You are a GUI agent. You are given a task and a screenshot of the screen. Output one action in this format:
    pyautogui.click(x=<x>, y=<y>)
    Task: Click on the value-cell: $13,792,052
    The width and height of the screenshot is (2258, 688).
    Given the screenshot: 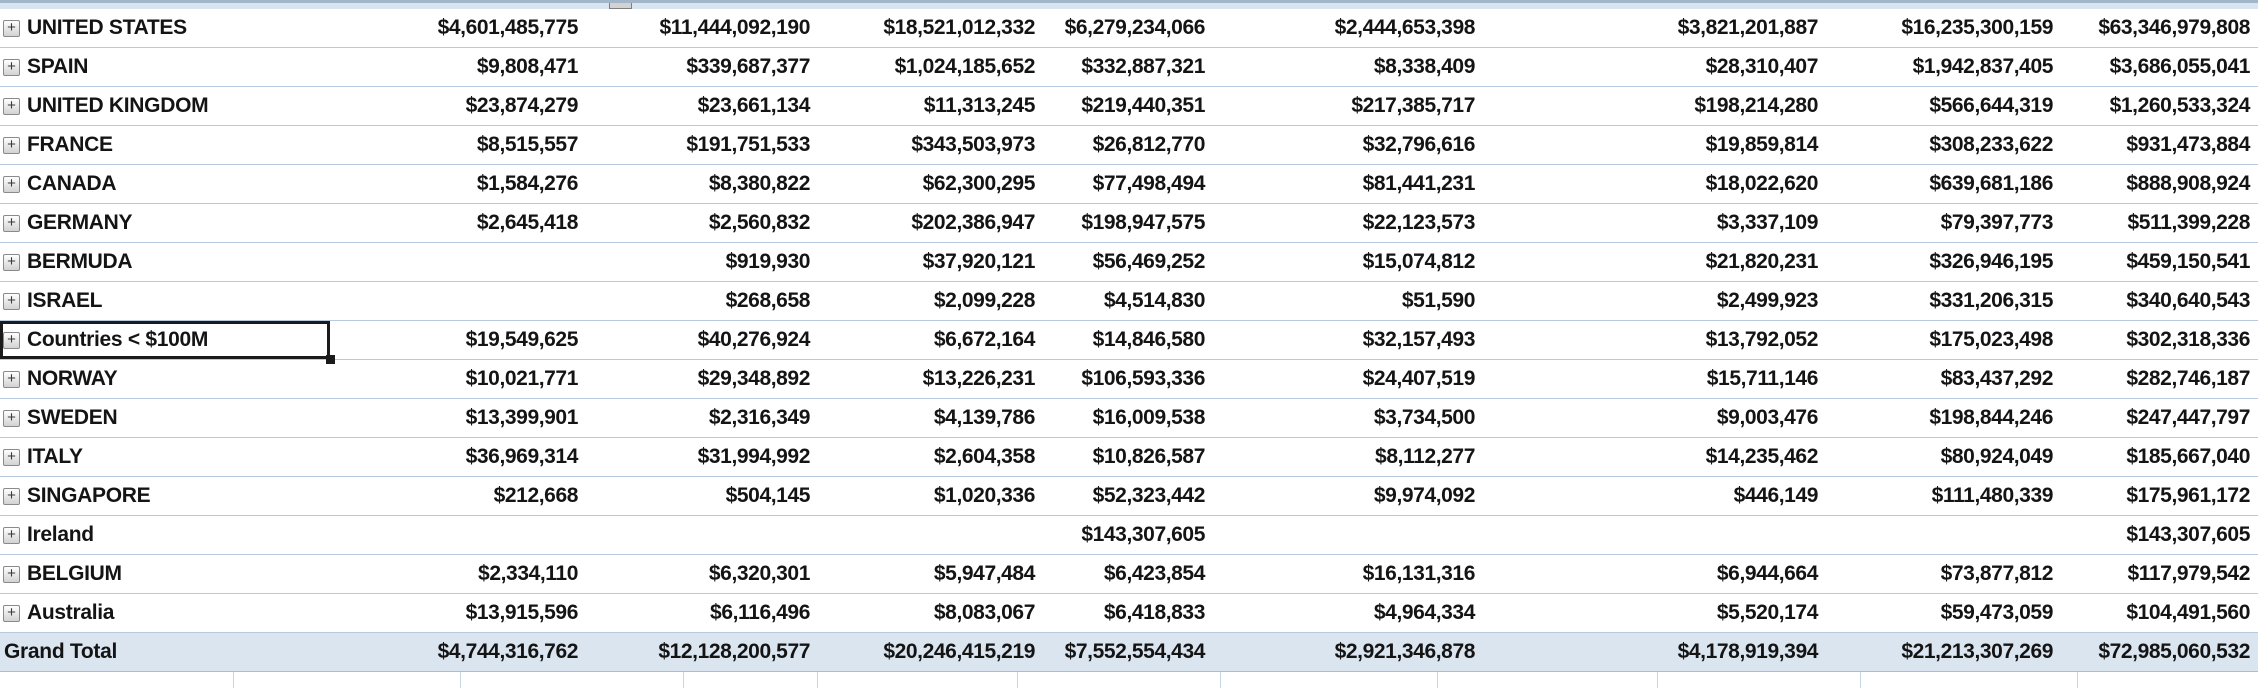 What is the action you would take?
    pyautogui.click(x=1762, y=339)
    